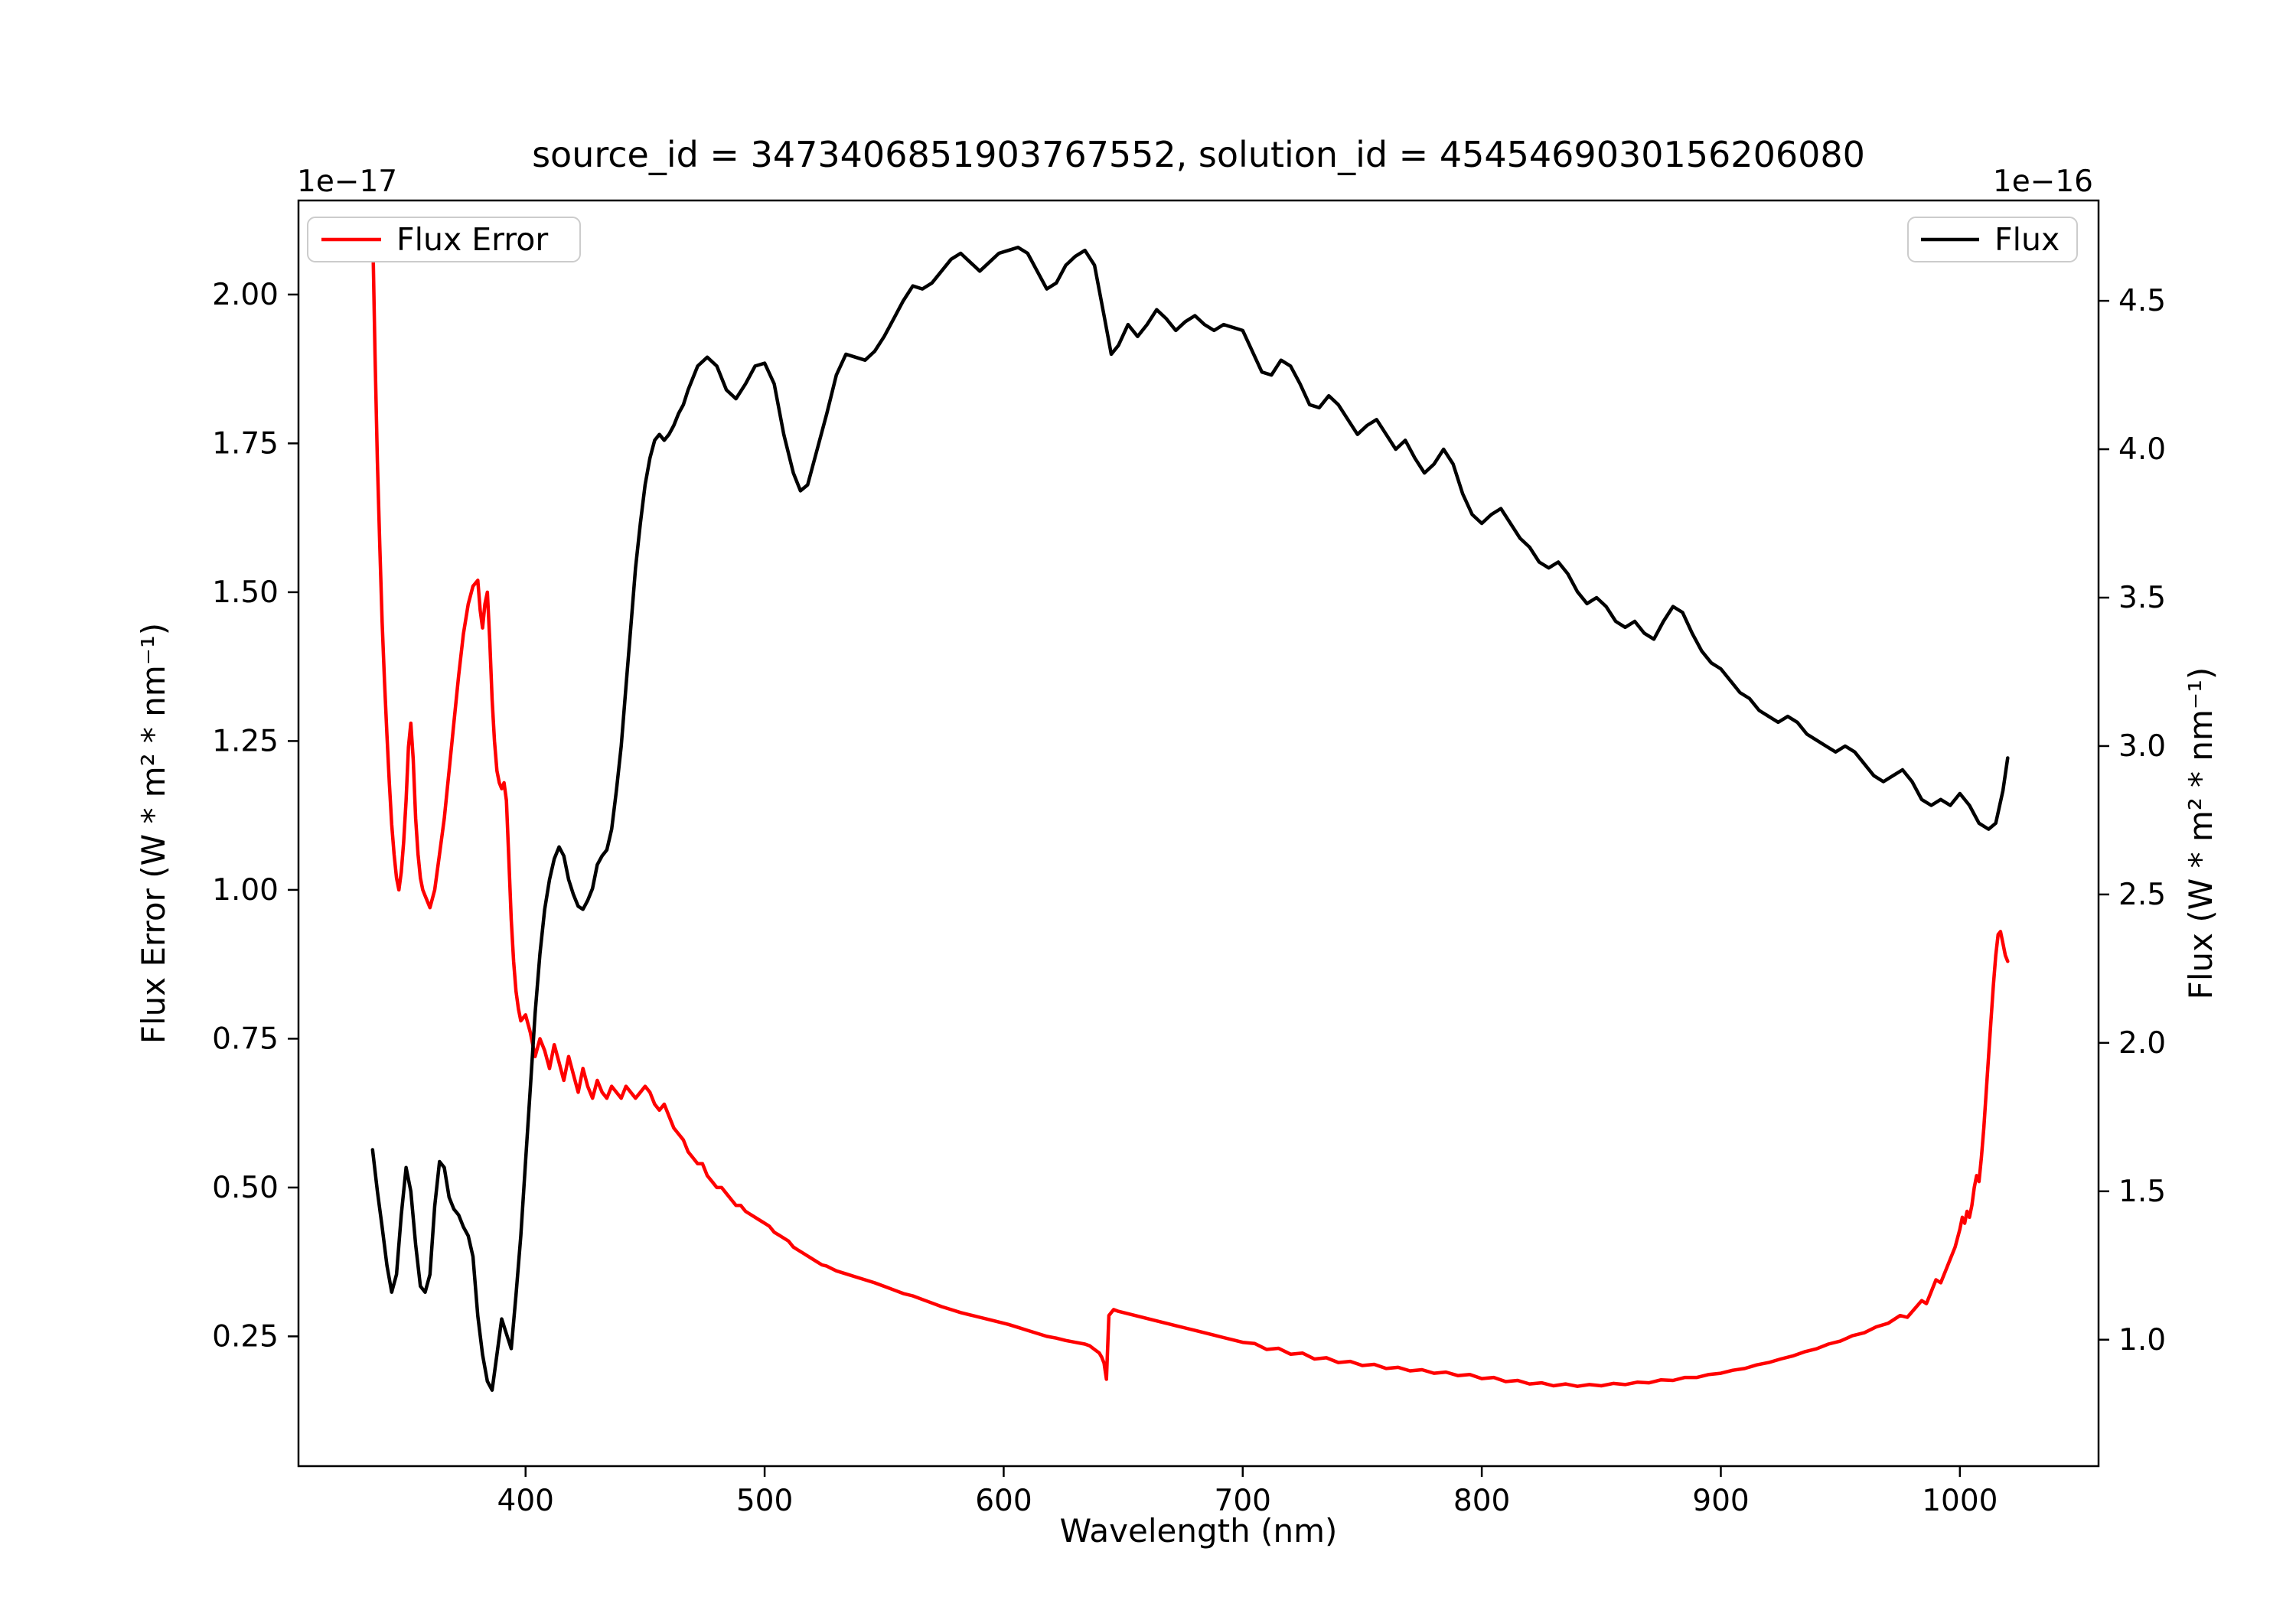 The width and height of the screenshot is (2296, 1610). What do you see at coordinates (1720, 1501) in the screenshot?
I see `x-tick-label: 900` at bounding box center [1720, 1501].